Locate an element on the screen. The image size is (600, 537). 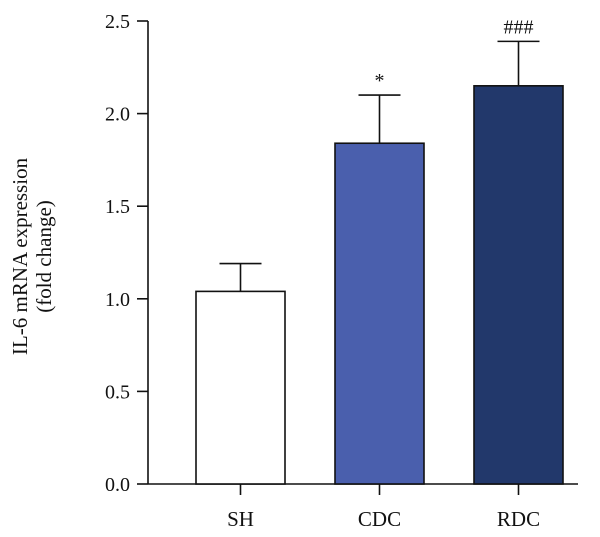
category-label-cdc: CDC is located at coordinates (379, 519).